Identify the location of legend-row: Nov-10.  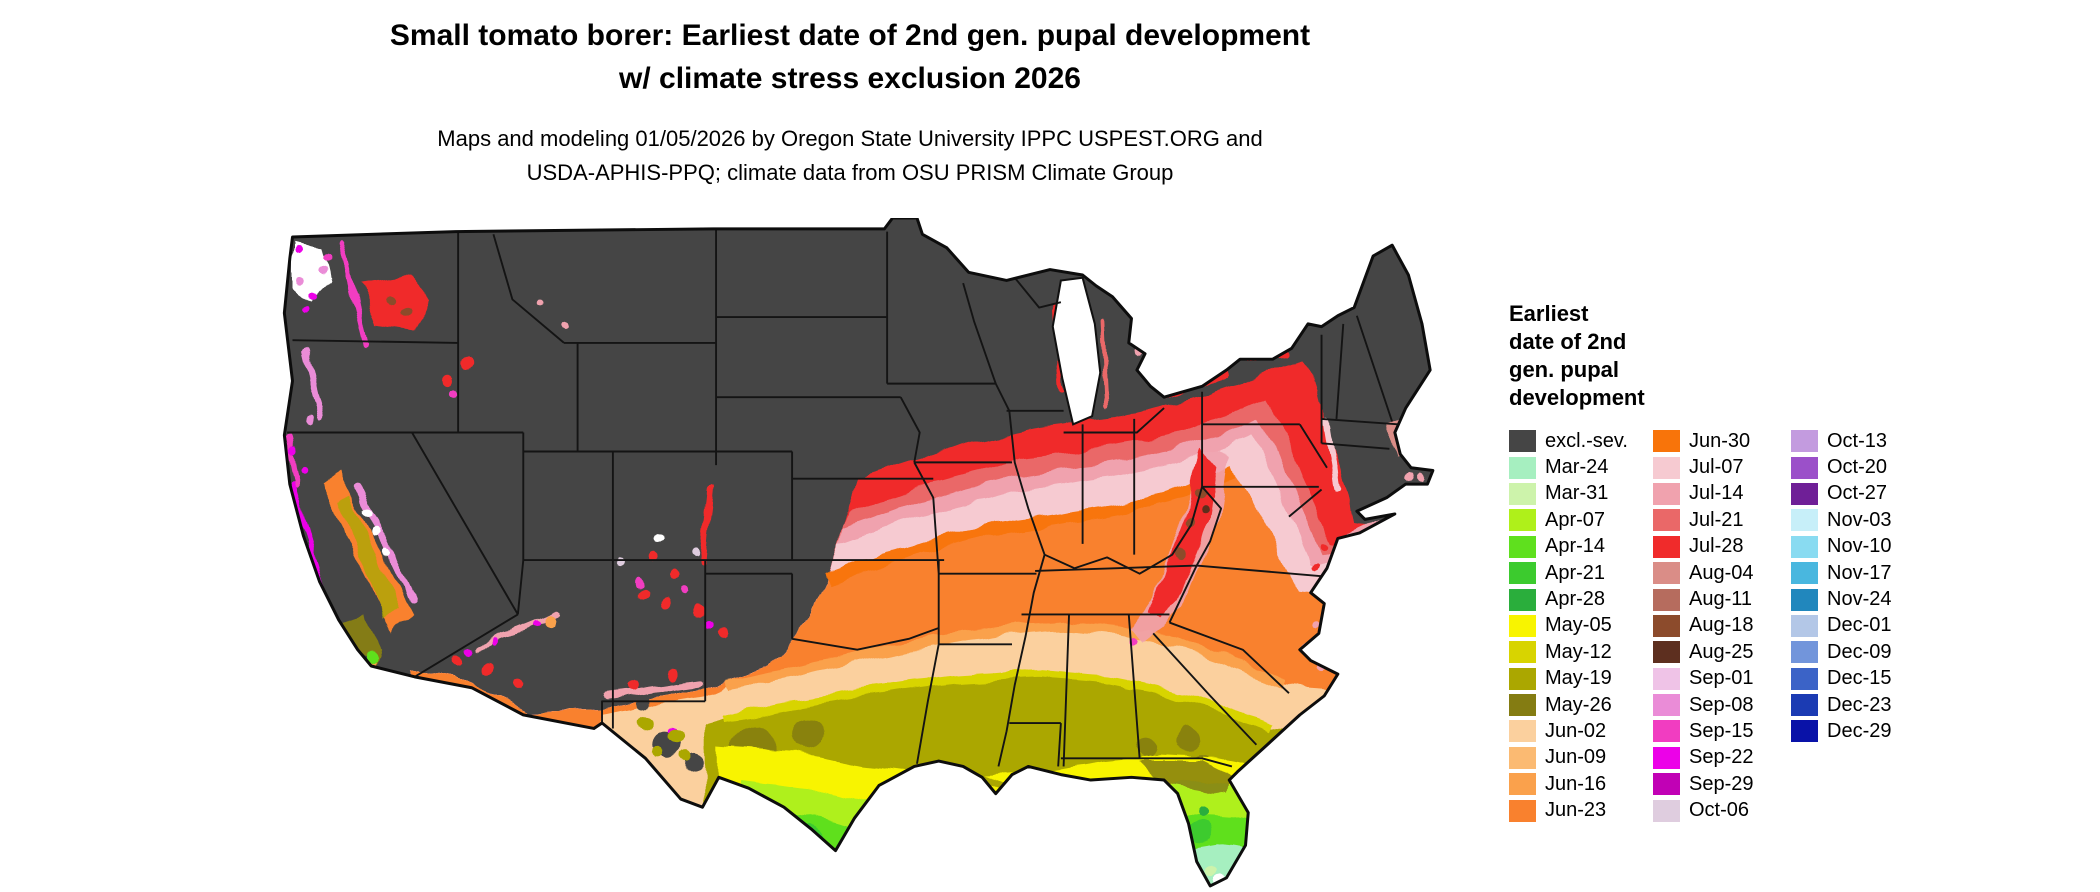
(1866, 547).